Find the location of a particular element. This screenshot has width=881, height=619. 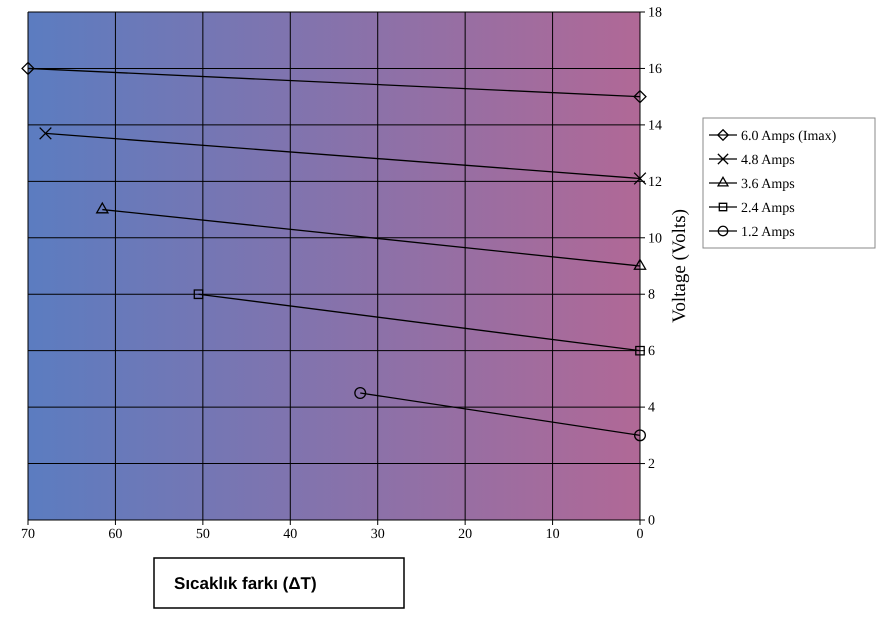

x-tick-label: 30 is located at coordinates (377, 534).